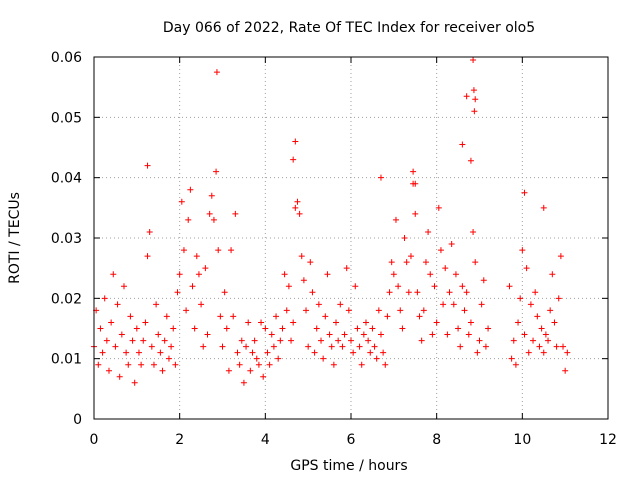  What do you see at coordinates (66, 179) in the screenshot?
I see `y-tick-label: 0.04` at bounding box center [66, 179].